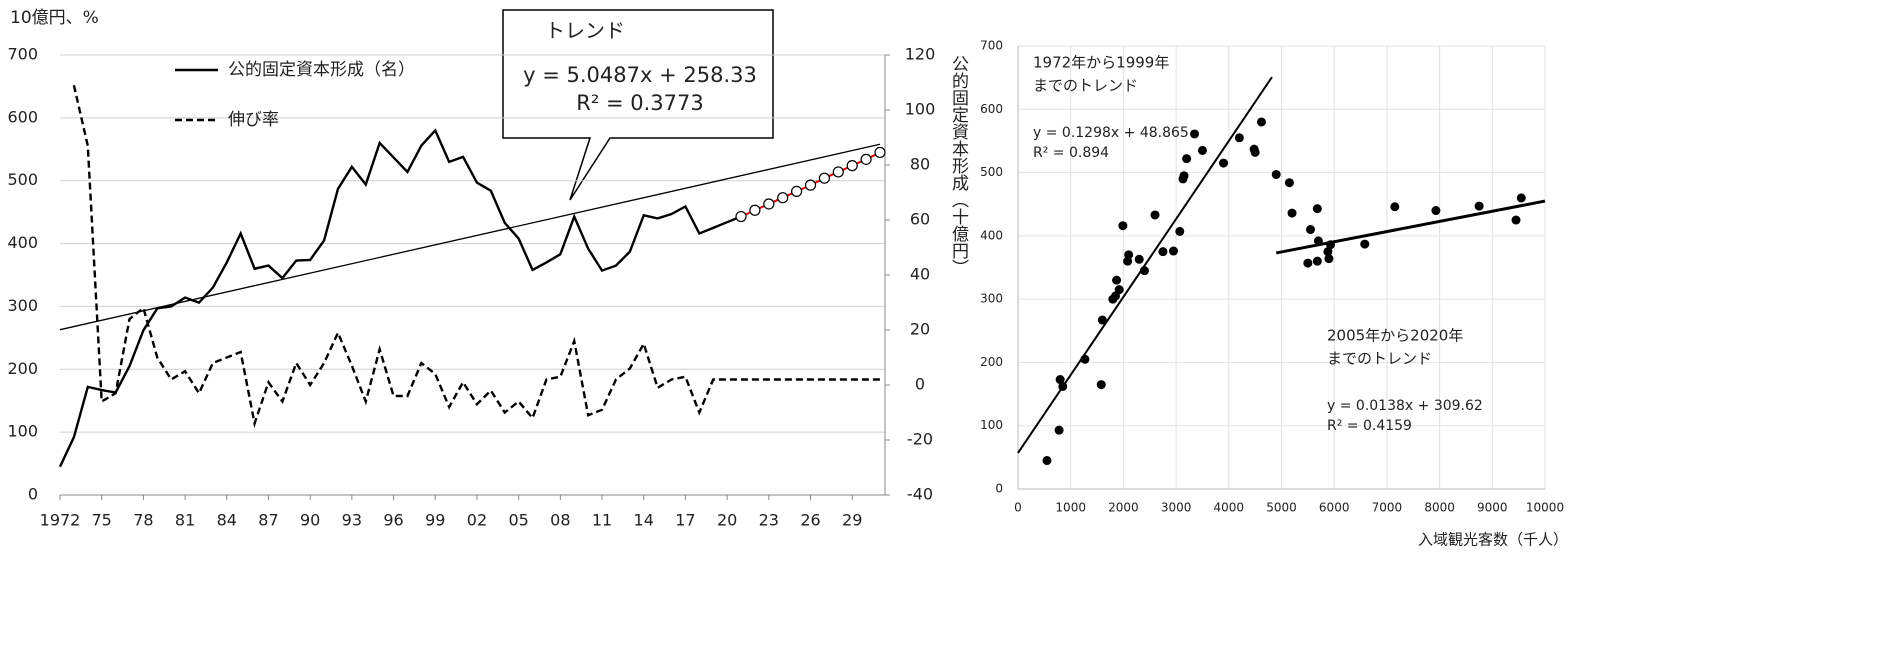  Describe the element at coordinates (1369, 426) in the screenshot. I see `trend-r2: R² = 0.4159` at that location.